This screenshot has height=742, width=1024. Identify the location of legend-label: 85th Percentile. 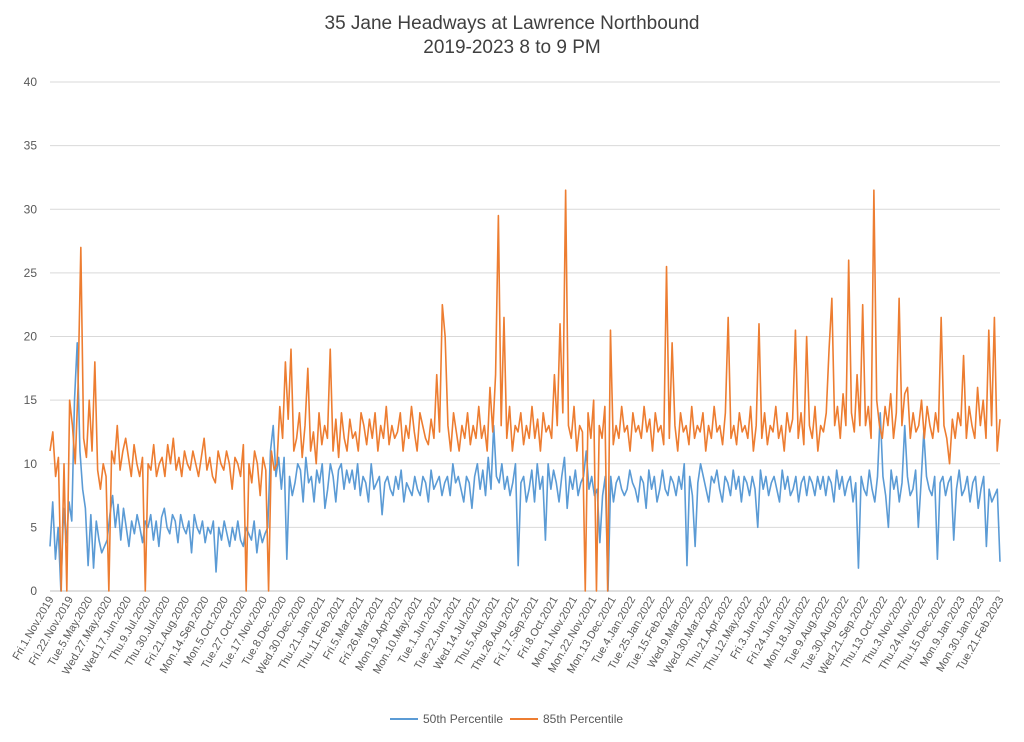
(583, 719).